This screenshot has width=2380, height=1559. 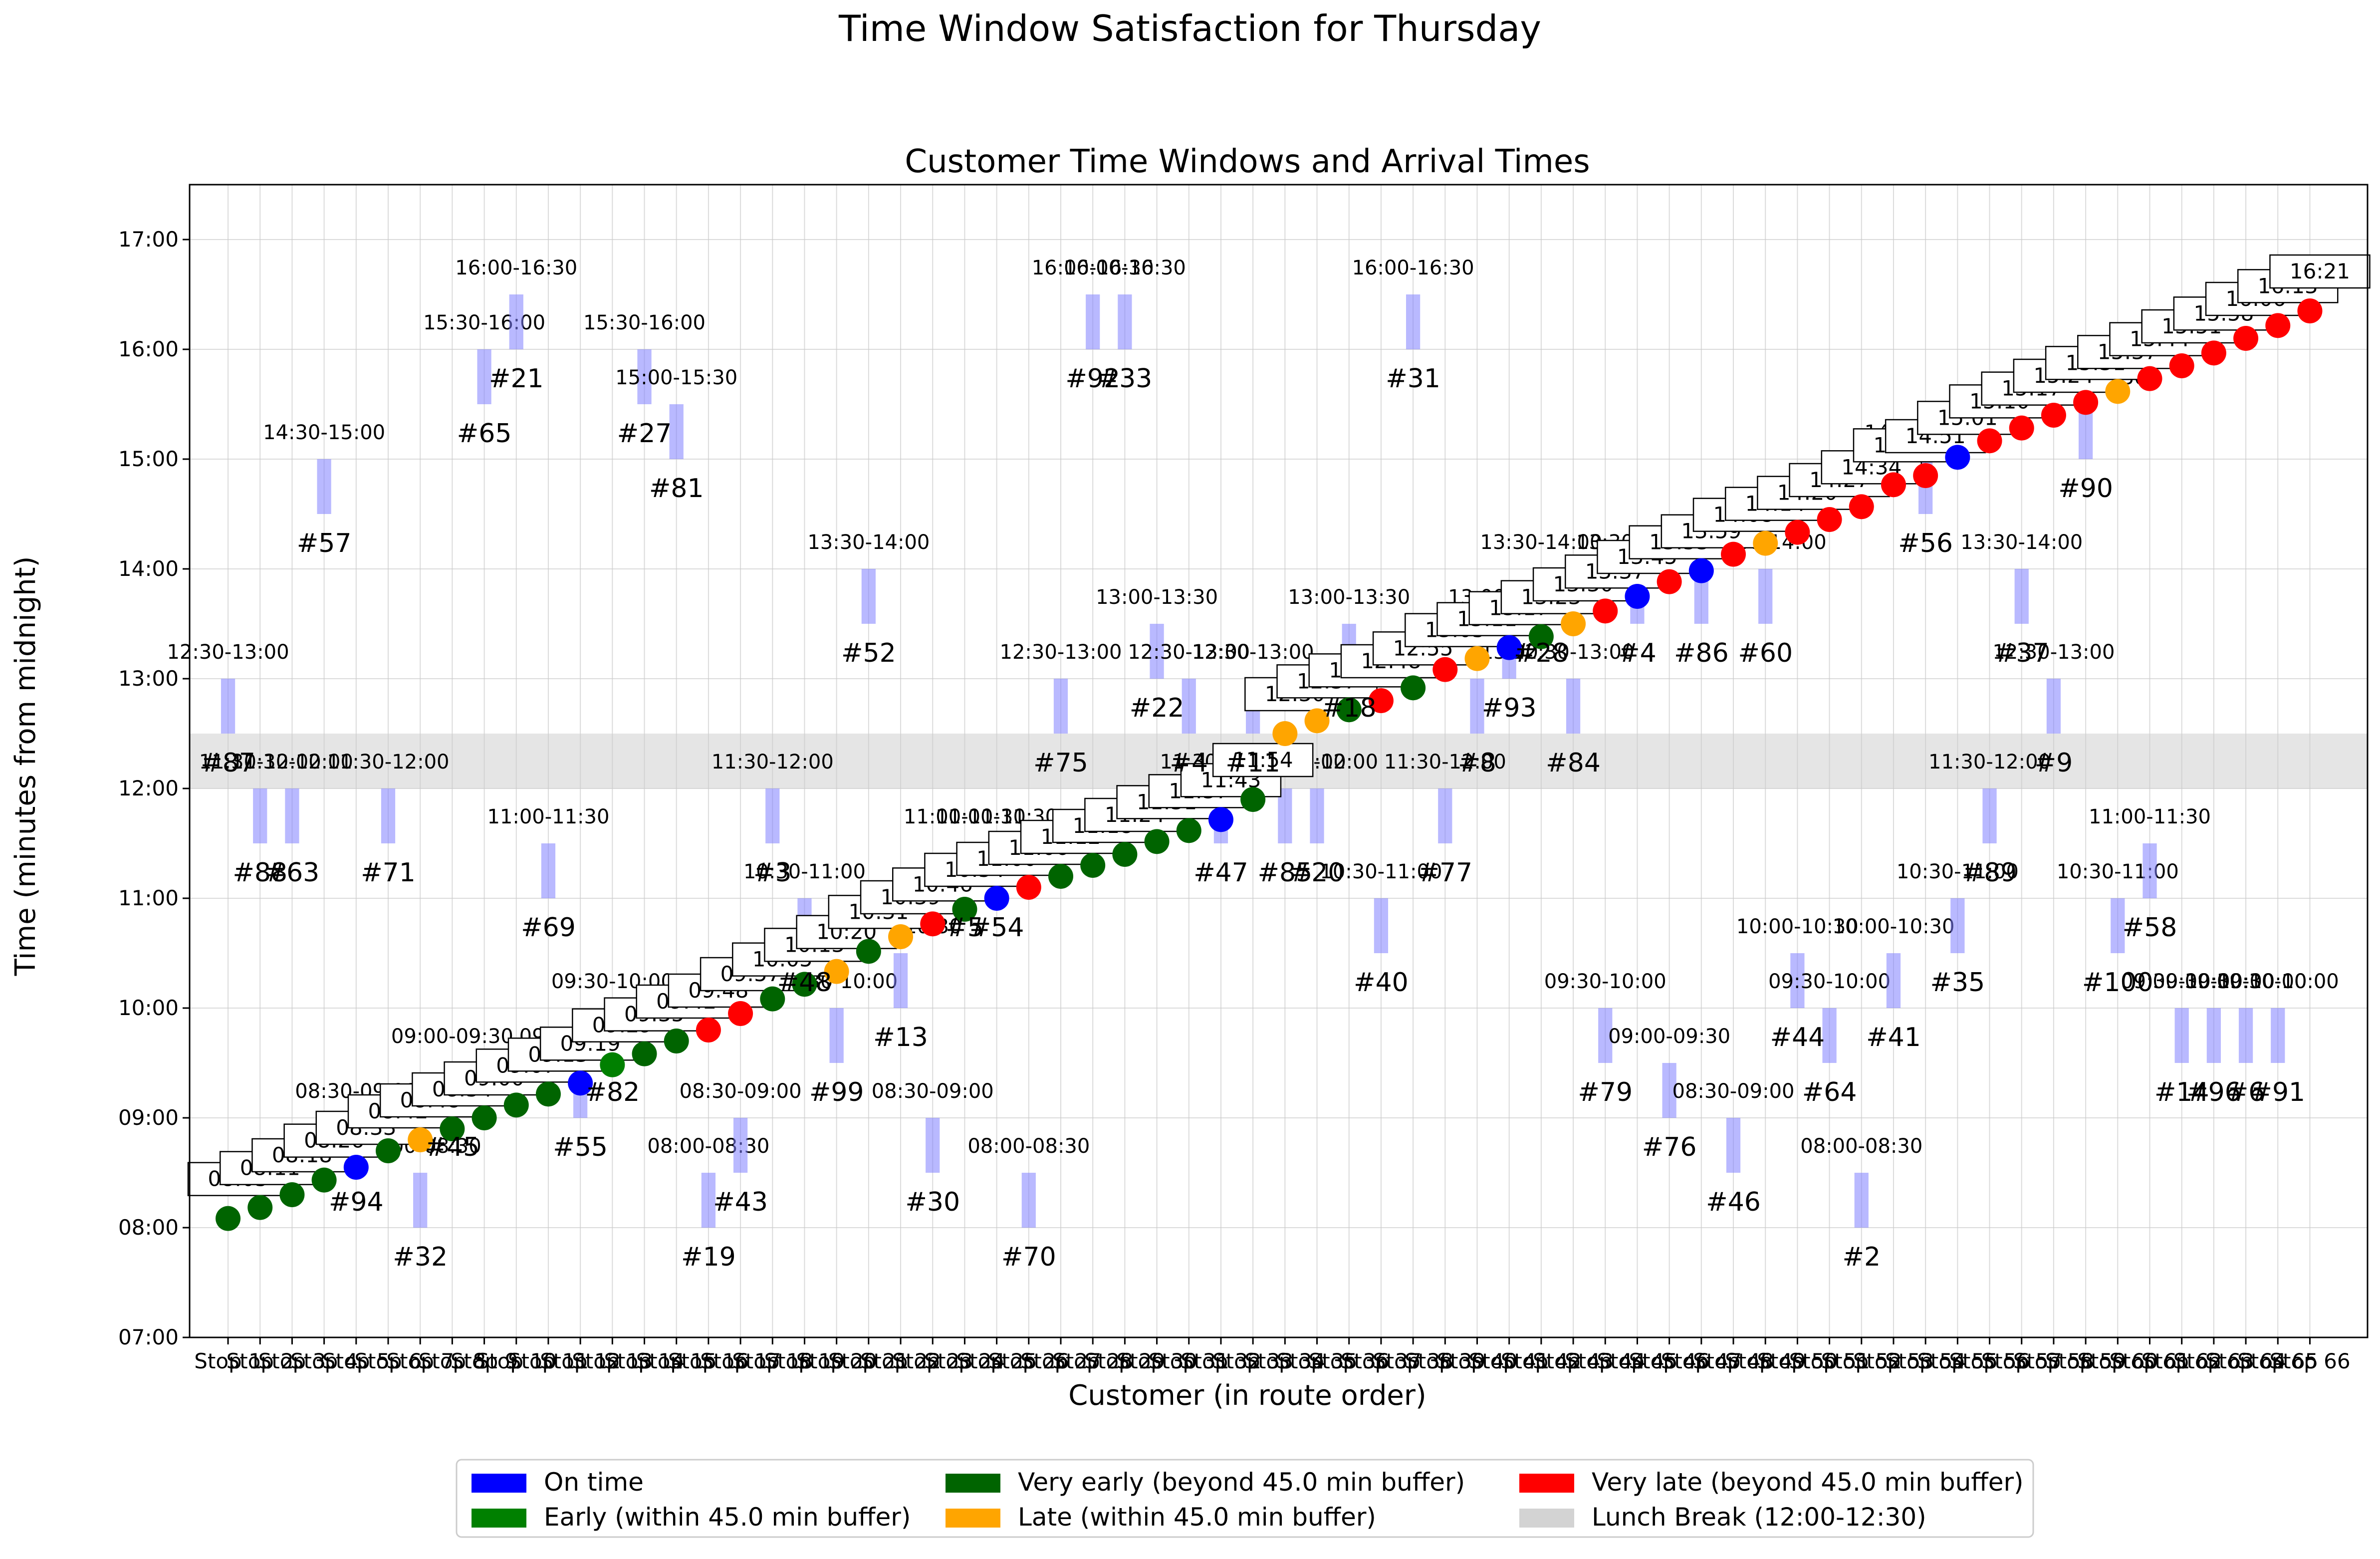 What do you see at coordinates (868, 1361) in the screenshot?
I see `x-tick-label: Stop 21` at bounding box center [868, 1361].